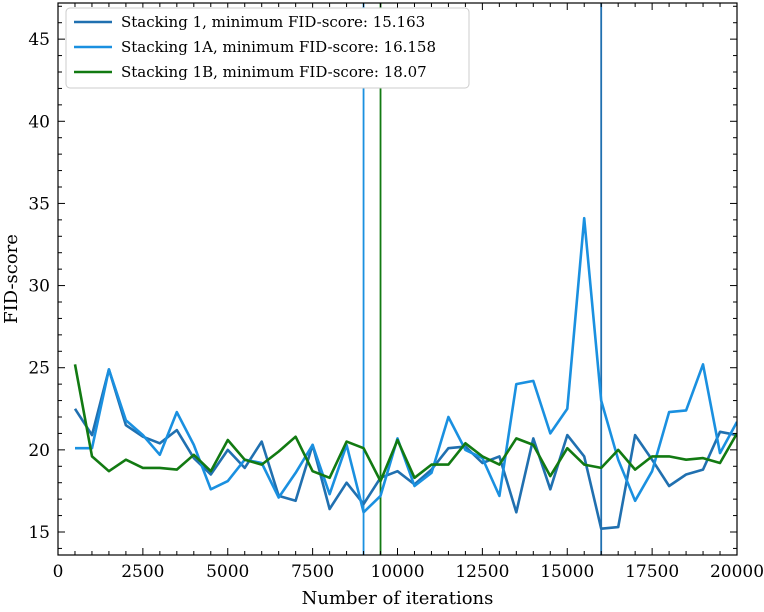 This screenshot has width=764, height=612. What do you see at coordinates (39, 204) in the screenshot?
I see `y-tick-label: 35` at bounding box center [39, 204].